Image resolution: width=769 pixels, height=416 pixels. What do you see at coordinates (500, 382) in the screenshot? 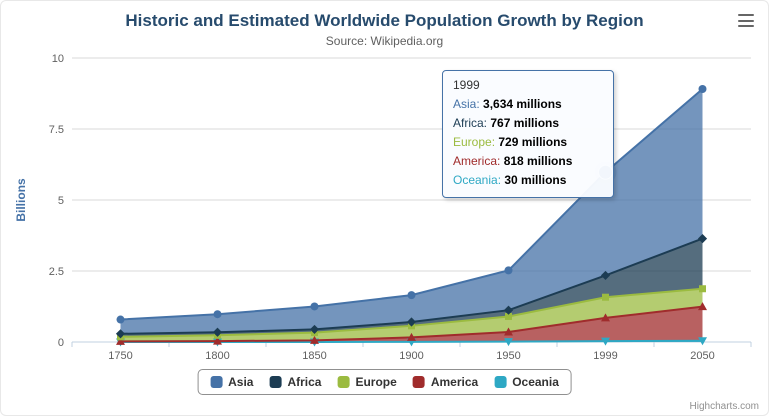
I see `legend-swatch-oceania` at bounding box center [500, 382].